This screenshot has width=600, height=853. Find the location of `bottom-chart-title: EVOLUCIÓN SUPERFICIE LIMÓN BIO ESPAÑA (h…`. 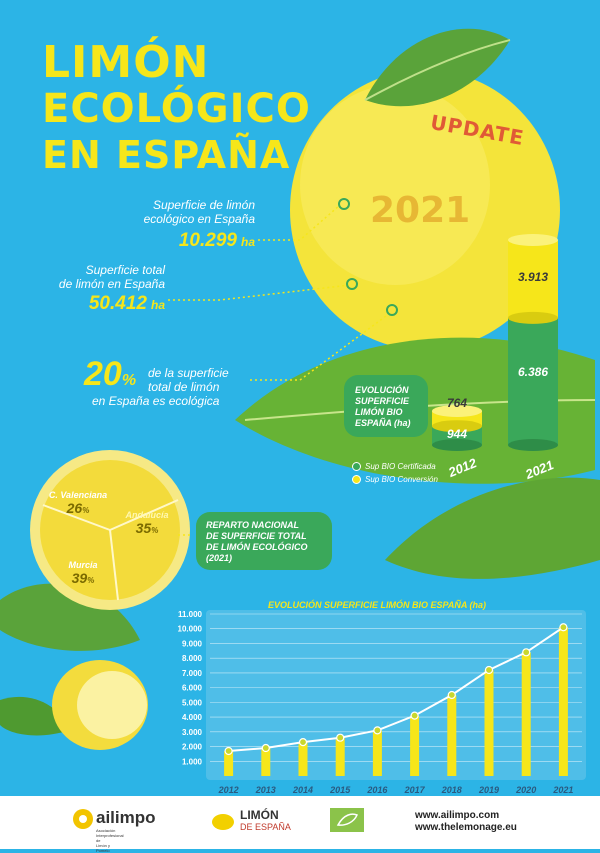

bottom-chart-title: EVOLUCIÓN SUPERFICIE LIMÓN BIO ESPAÑA (h… is located at coordinates (377, 605).